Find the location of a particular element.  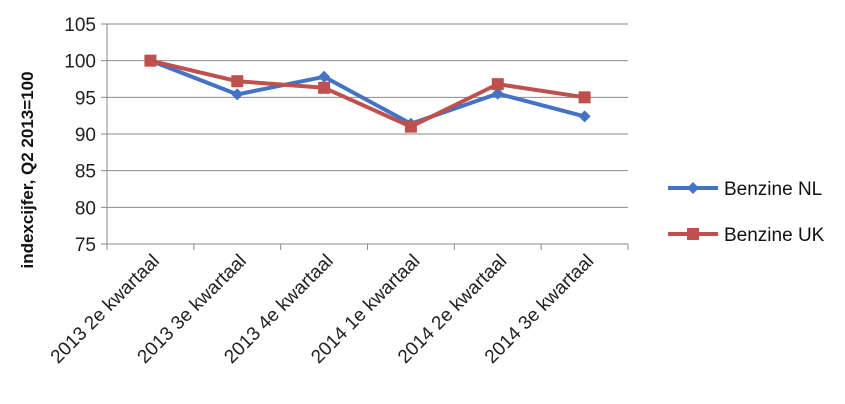

legend-item: Benzine UK is located at coordinates (746, 235).